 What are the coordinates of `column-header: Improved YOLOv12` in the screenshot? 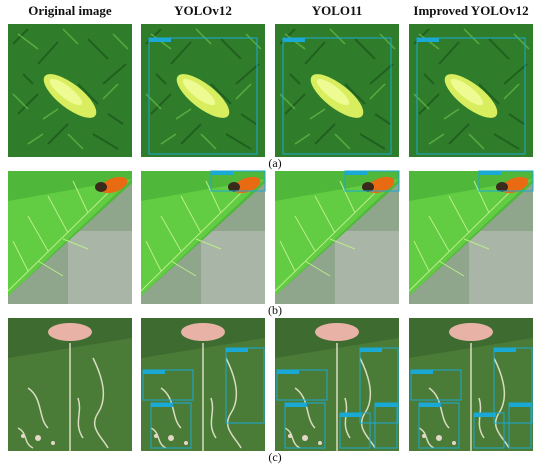 It's located at (470, 10).